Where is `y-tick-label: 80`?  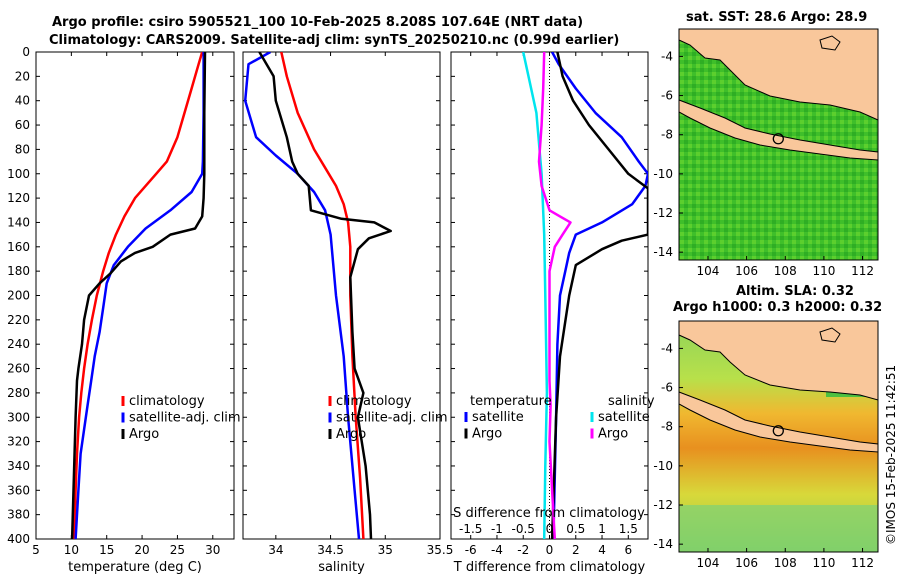 y-tick-label: 80 is located at coordinates (22, 149).